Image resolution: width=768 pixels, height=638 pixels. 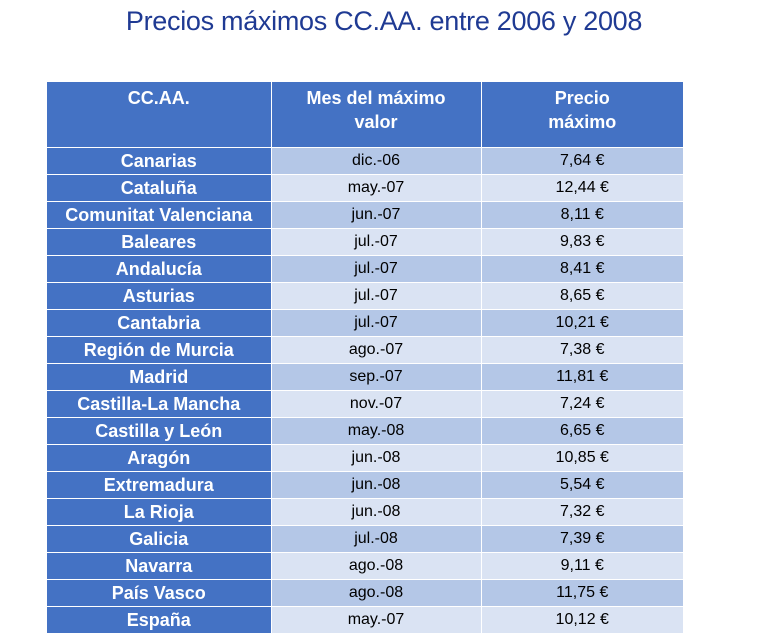 What do you see at coordinates (582, 377) in the screenshot?
I see `cell-precio: 11,81 €` at bounding box center [582, 377].